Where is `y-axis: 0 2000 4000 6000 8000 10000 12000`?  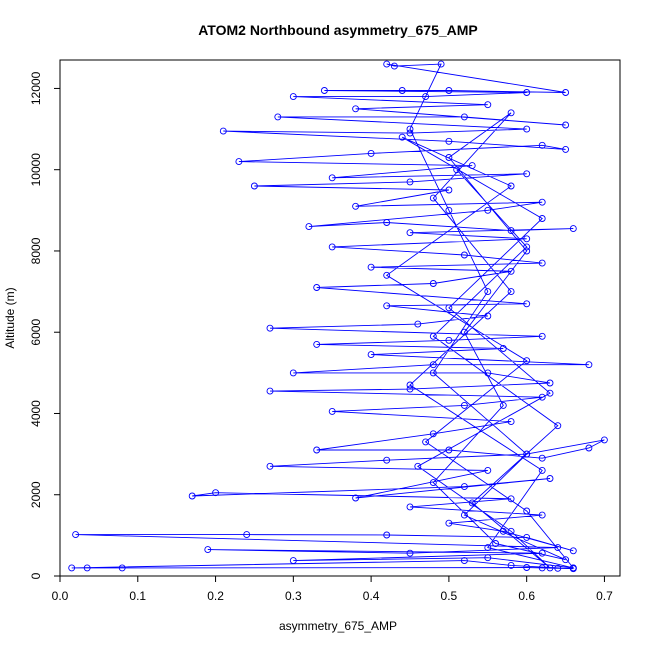
y-axis: 0 2000 4000 6000 8000 10000 12000 is located at coordinates (44, 325).